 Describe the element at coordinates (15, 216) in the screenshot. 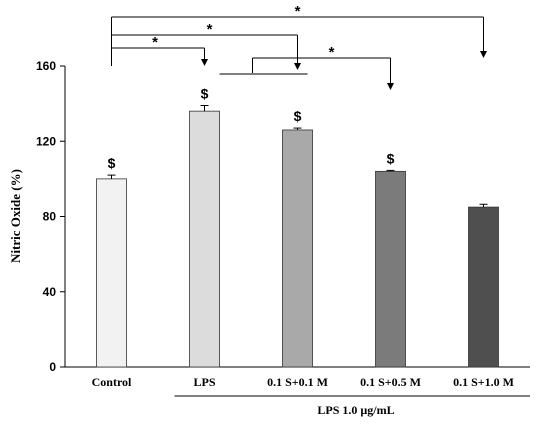

I see `y-axis-label: Nitric Oxide (%)` at that location.